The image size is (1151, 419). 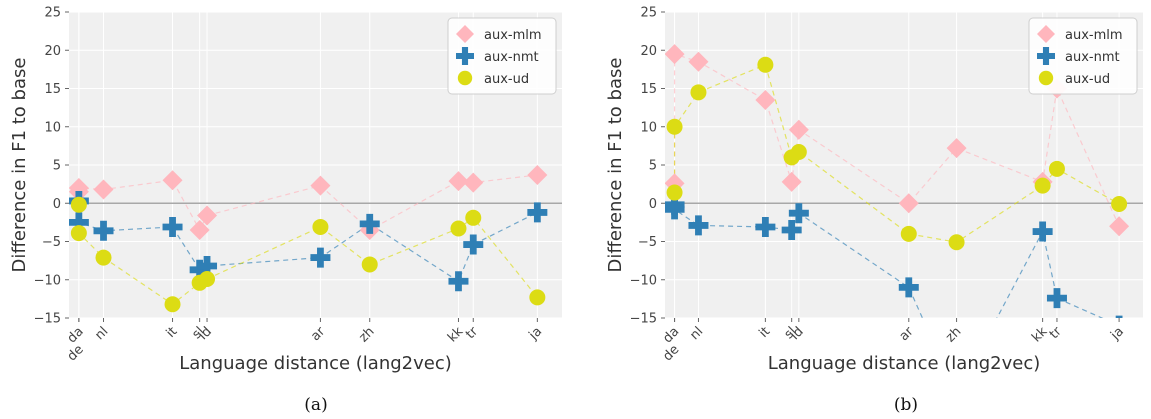 What do you see at coordinates (465, 34) in the screenshot?
I see `legend-marker-aux-mlm` at bounding box center [465, 34].